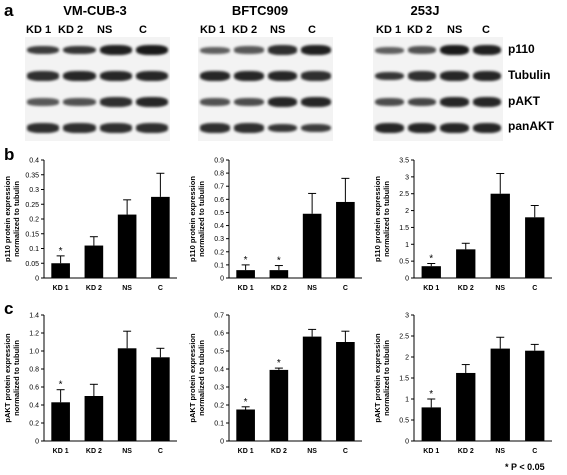  What do you see at coordinates (9, 10) in the screenshot?
I see `panel-letter-a: a` at bounding box center [9, 10].